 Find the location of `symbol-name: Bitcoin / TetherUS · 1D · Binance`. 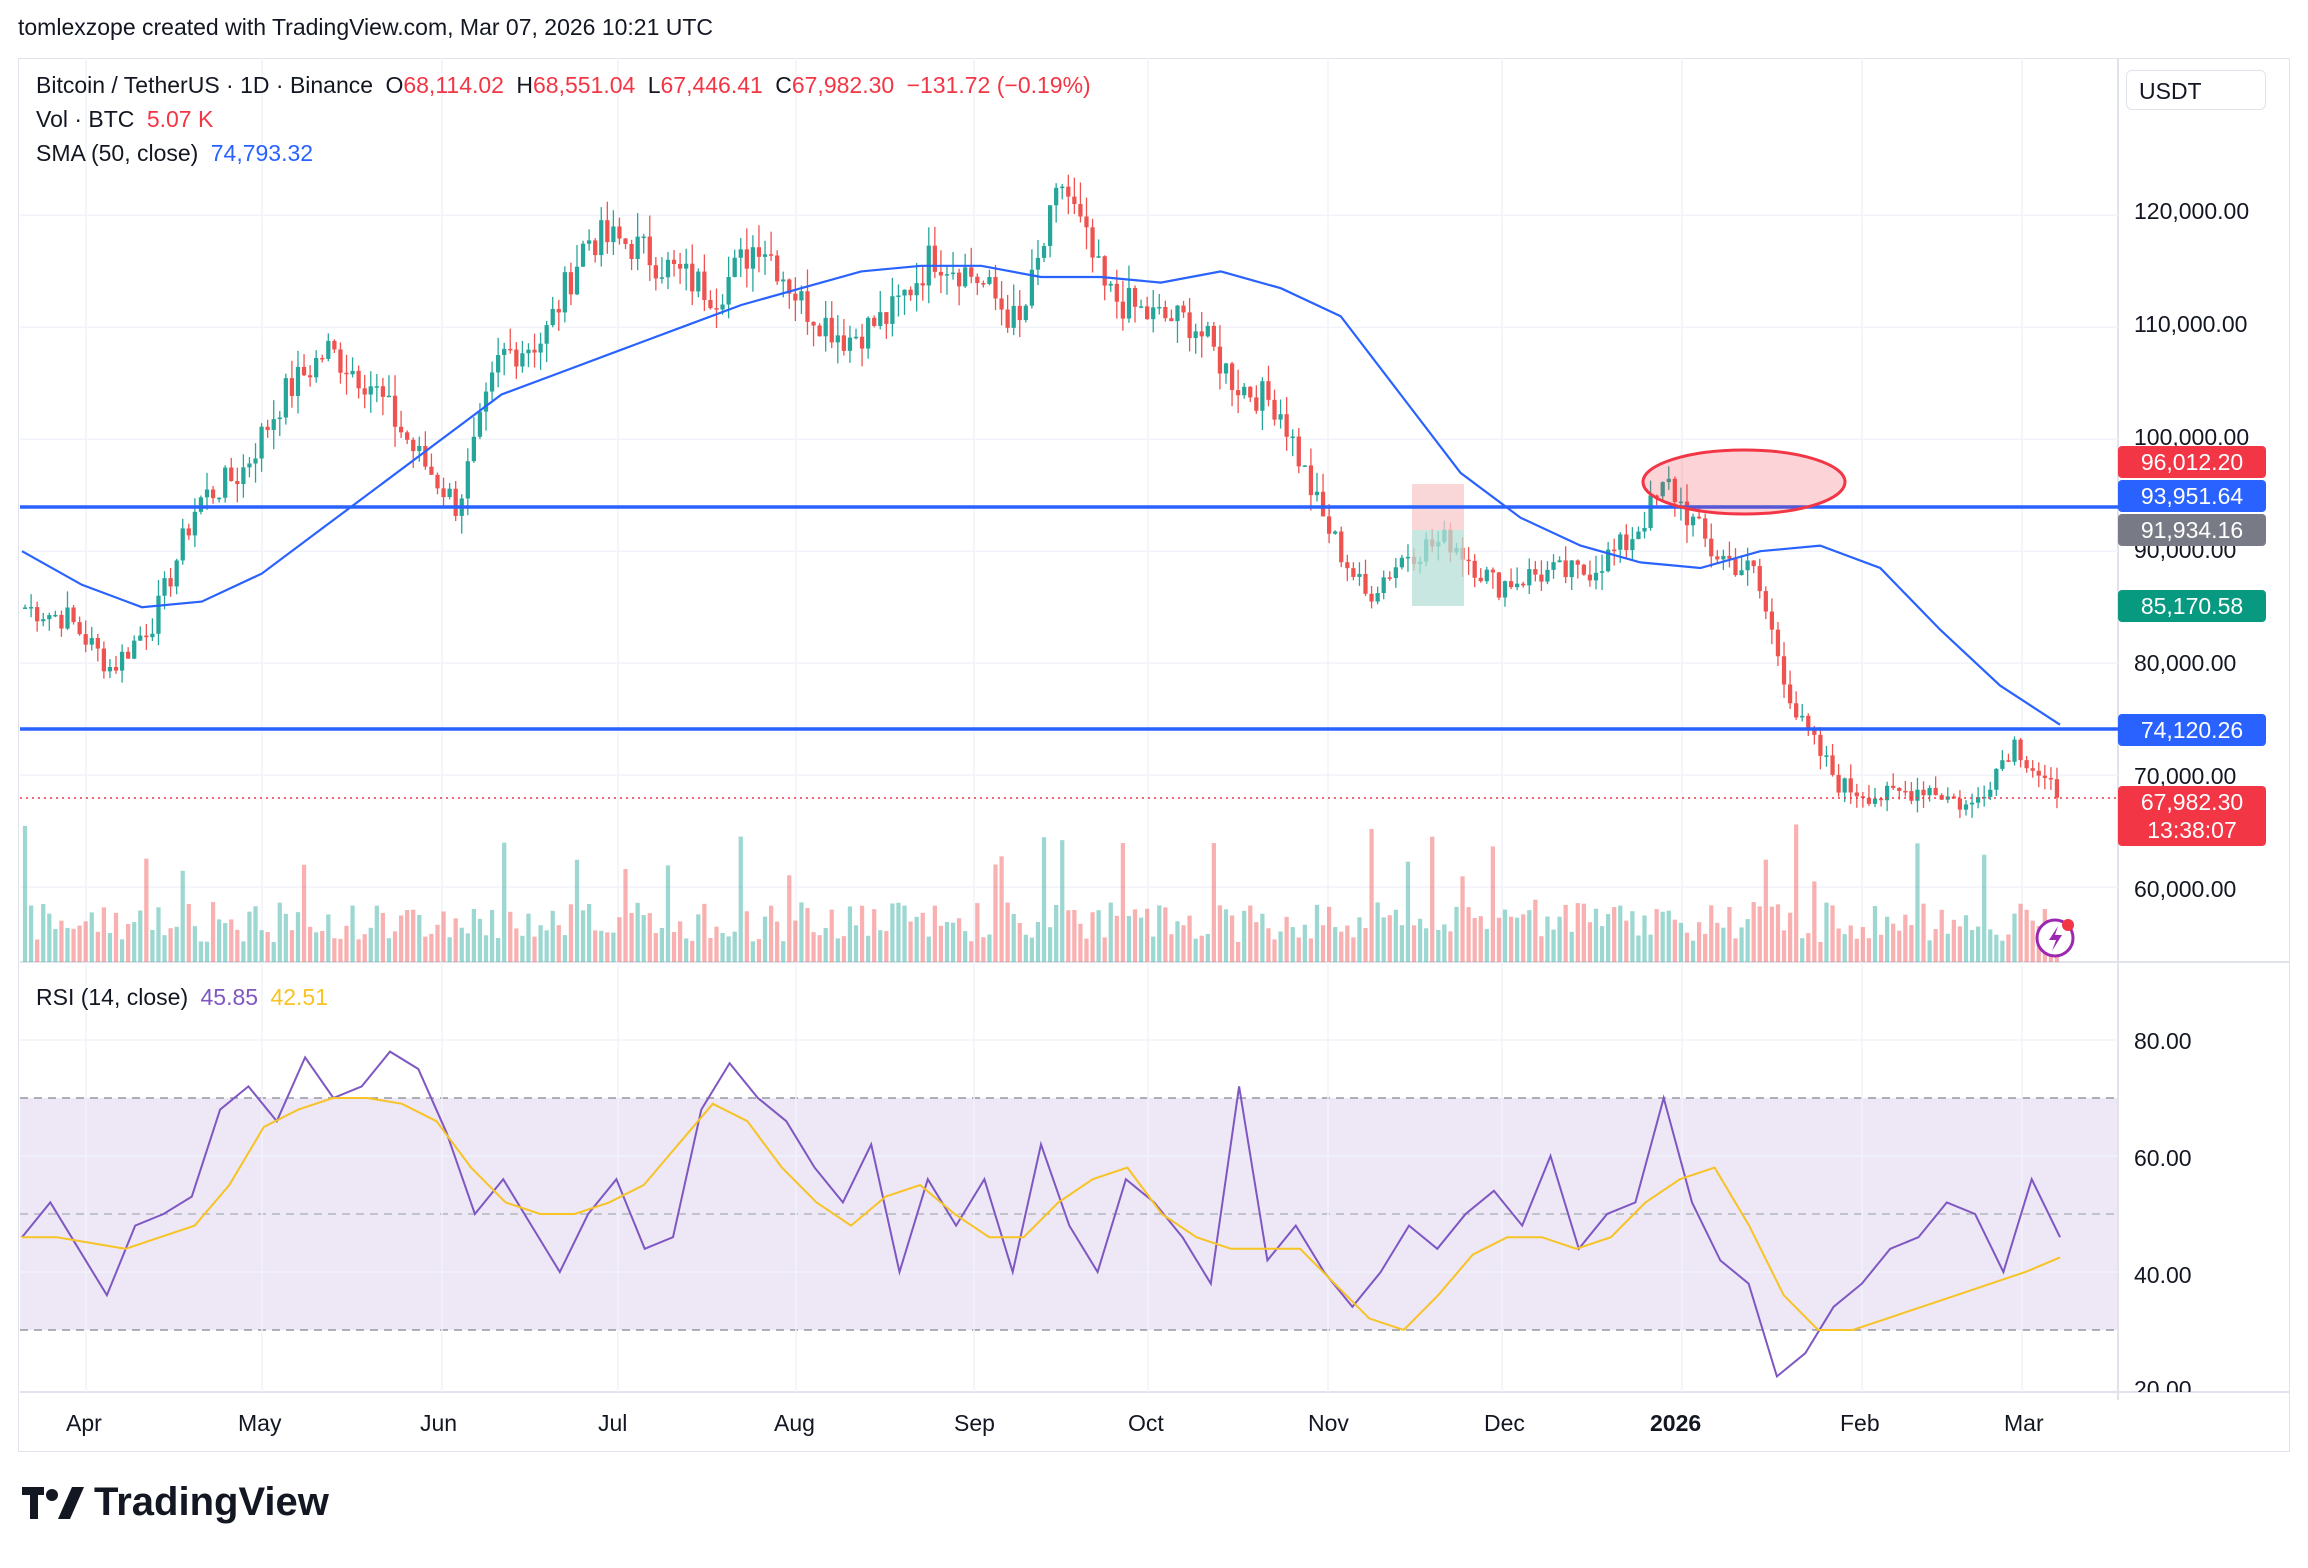

symbol-name: Bitcoin / TetherUS · 1D · Binance is located at coordinates (205, 85).